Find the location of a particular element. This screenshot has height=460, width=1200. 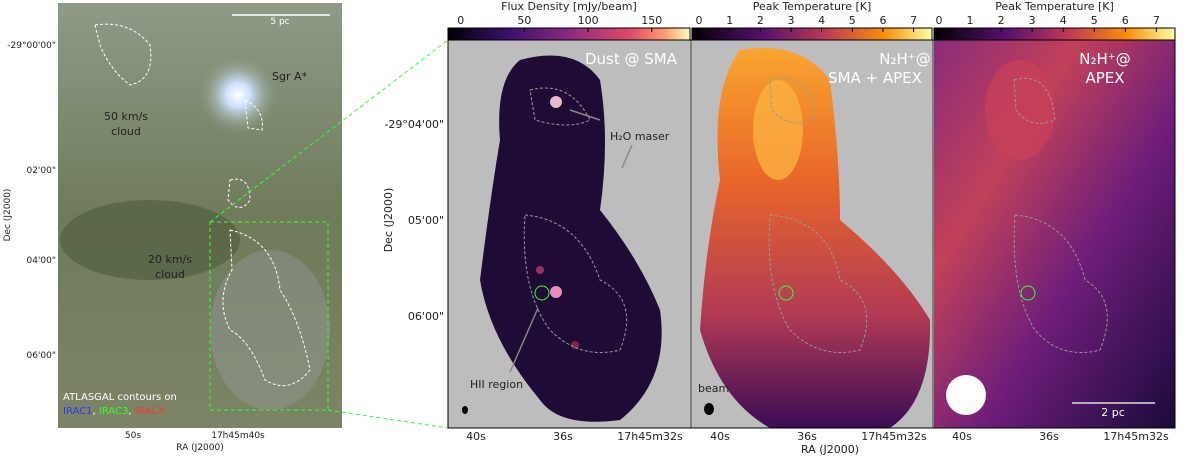

y-tick-label: -29°04'00" is located at coordinates (414, 124).